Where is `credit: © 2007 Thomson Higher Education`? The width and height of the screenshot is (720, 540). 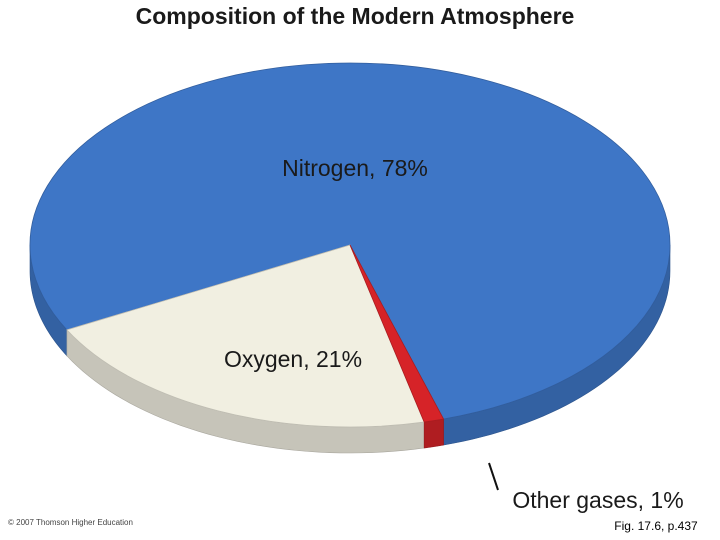 credit: © 2007 Thomson Higher Education is located at coordinates (70, 522).